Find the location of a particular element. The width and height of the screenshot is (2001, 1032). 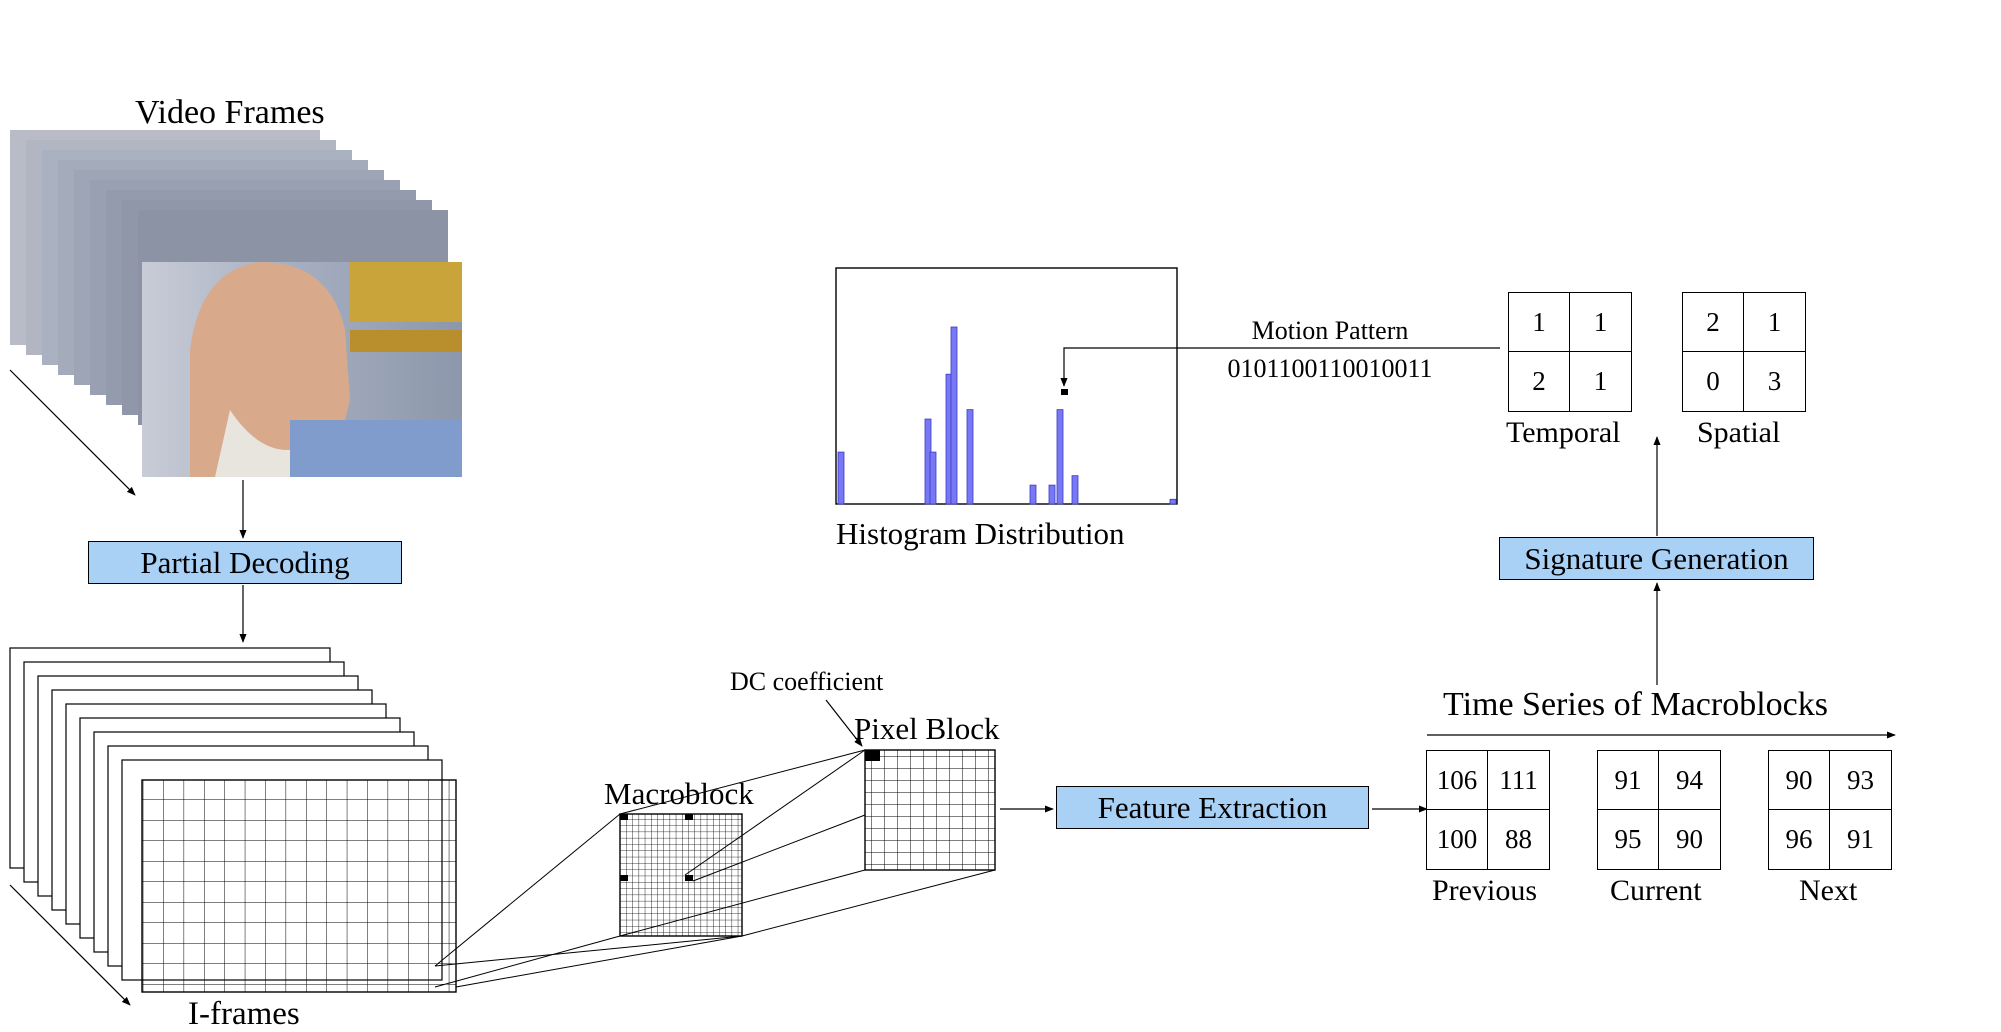

macroblock-cell: 106 is located at coordinates (1457, 780).